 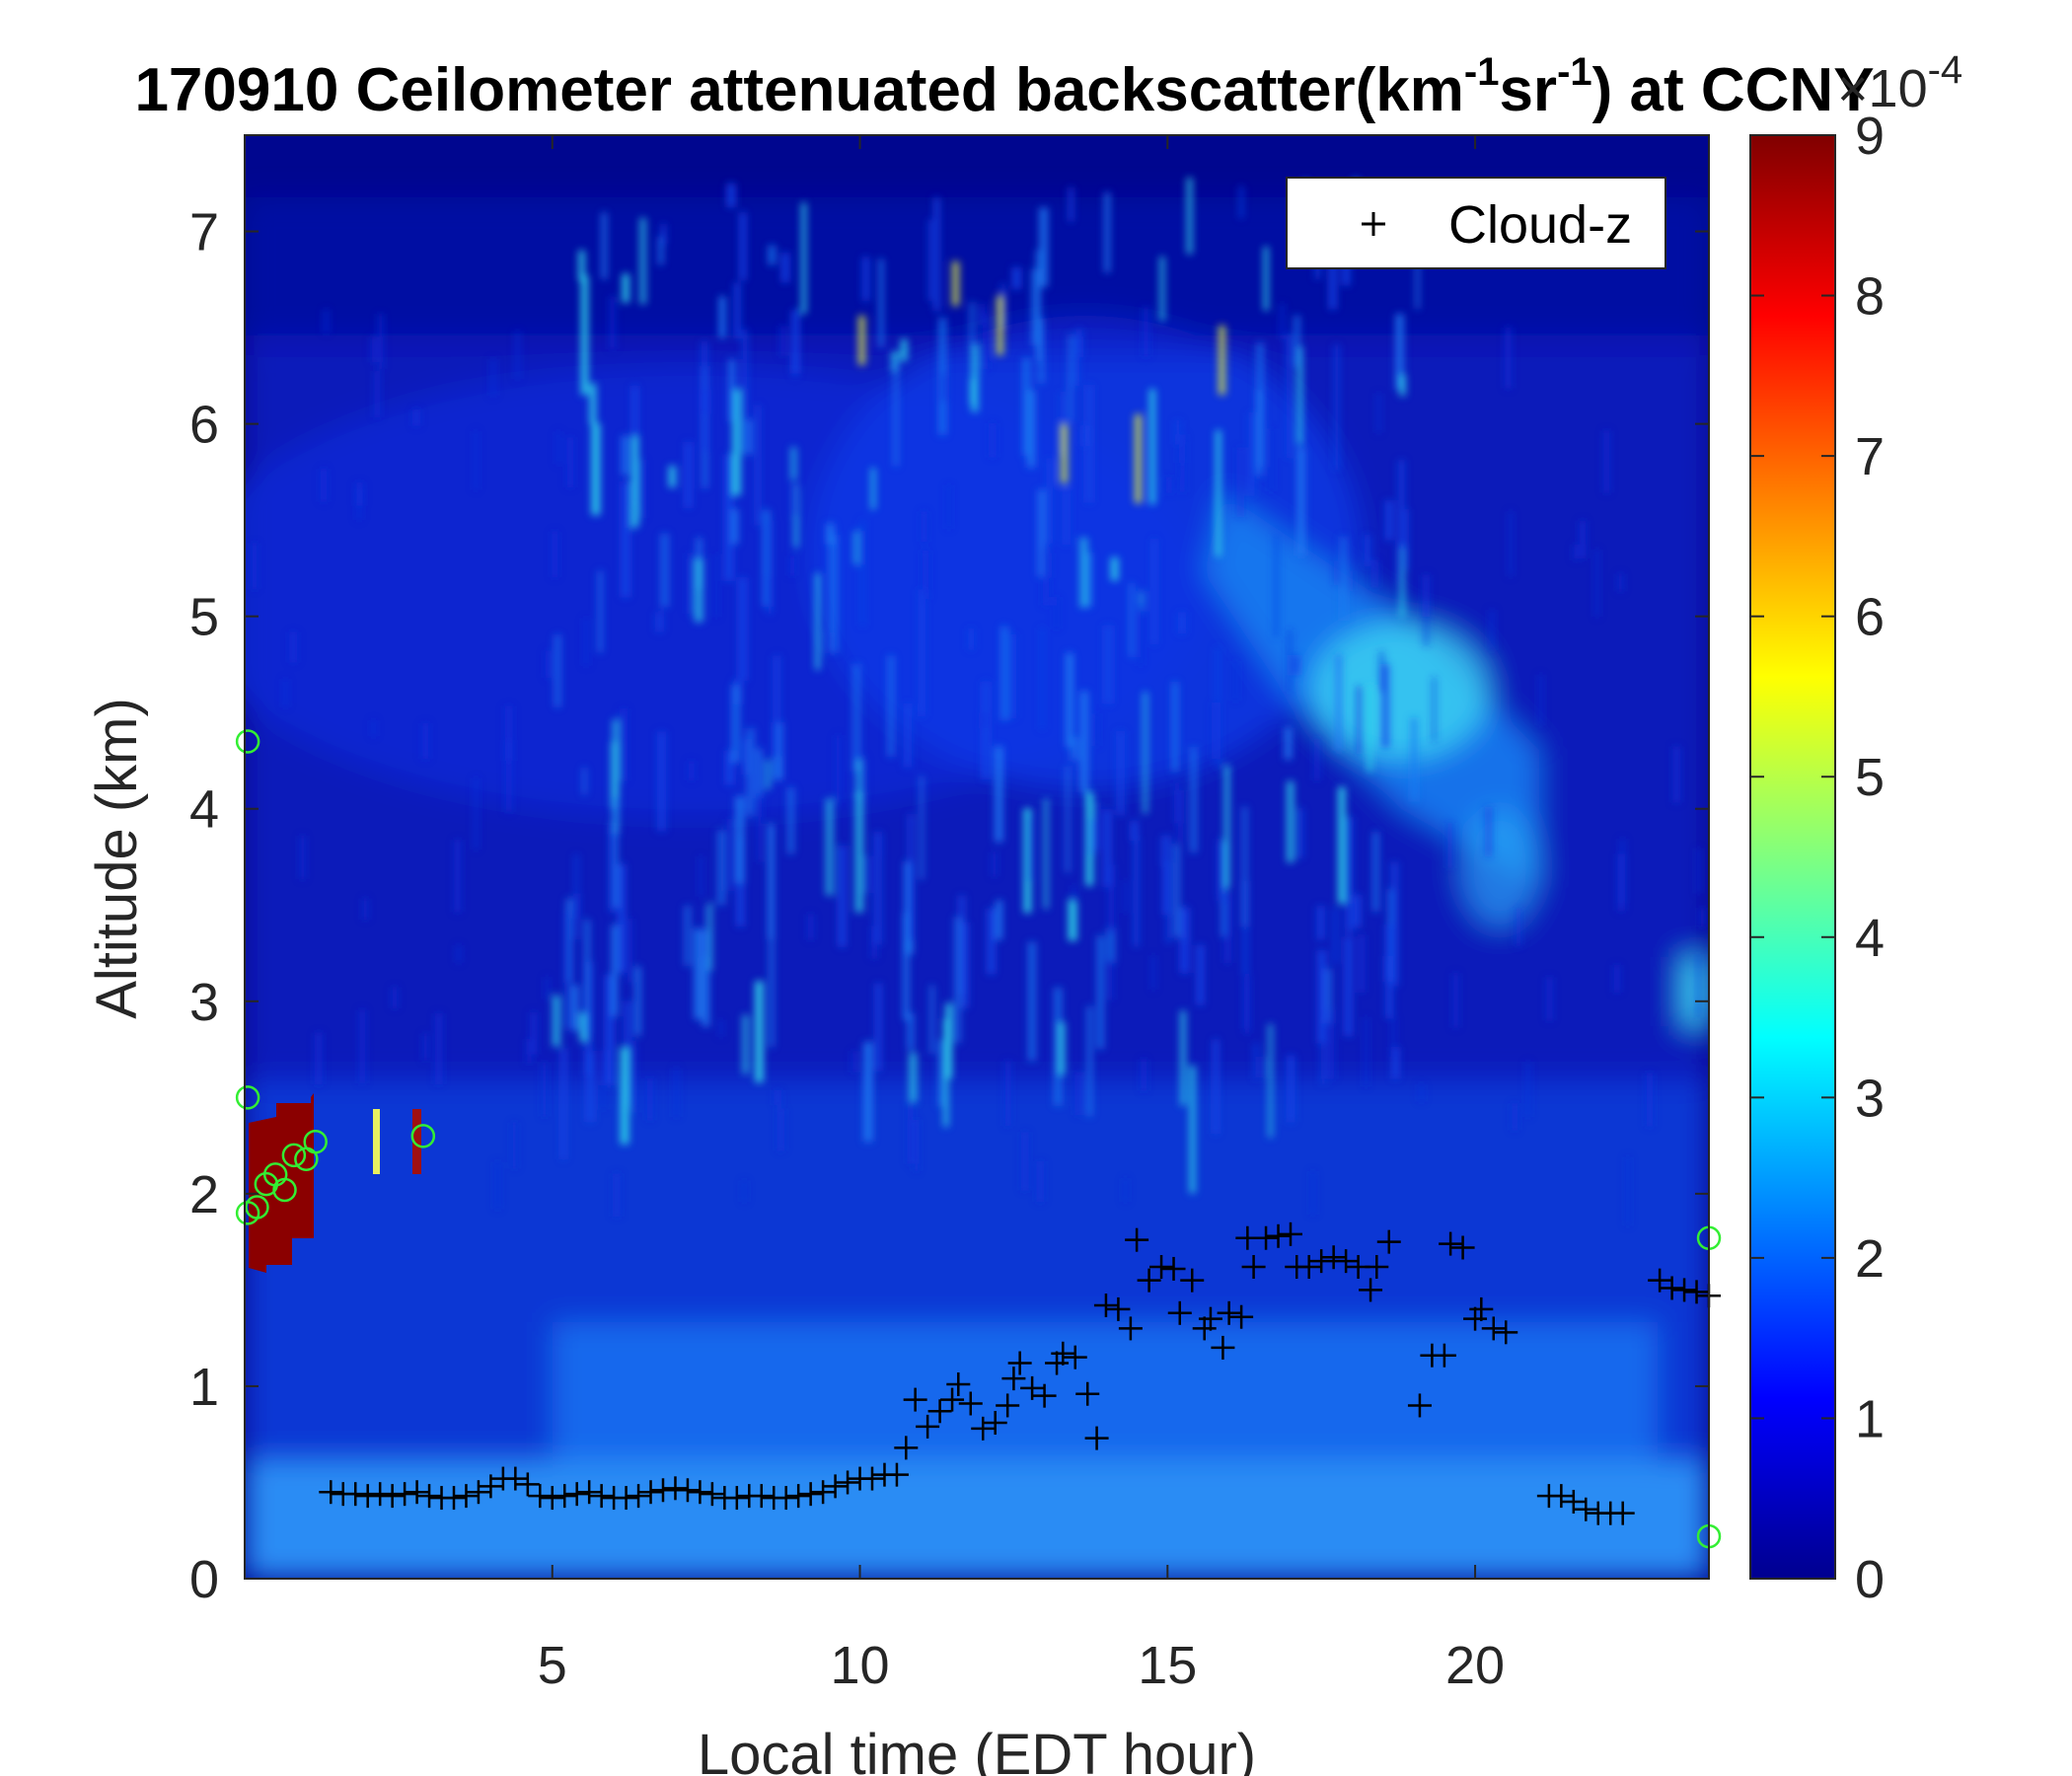 I want to click on y-tick-label: 4, so click(x=204, y=810).